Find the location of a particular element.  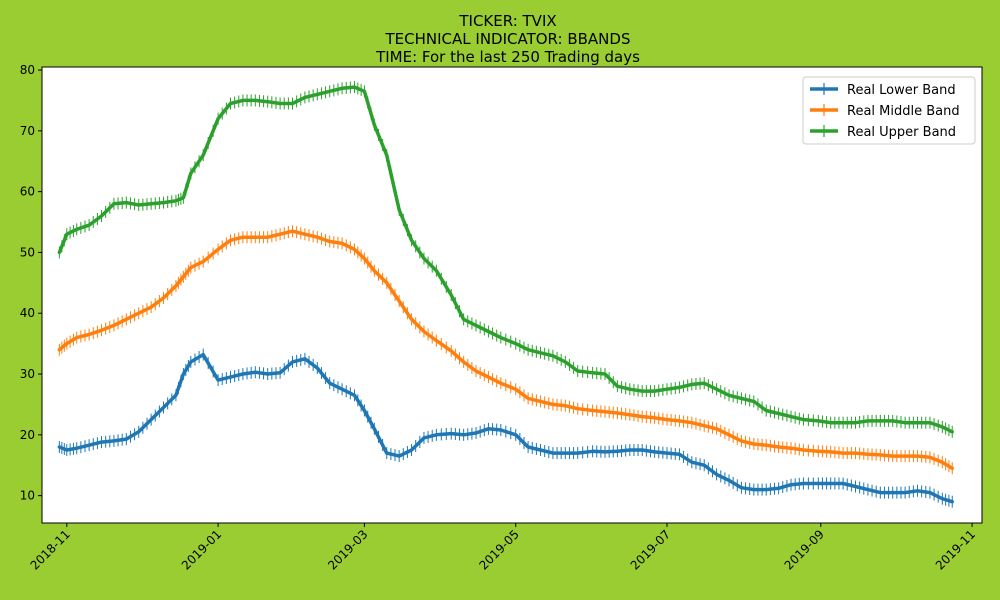

legend-label-0: Real Lower Band is located at coordinates (901, 90).